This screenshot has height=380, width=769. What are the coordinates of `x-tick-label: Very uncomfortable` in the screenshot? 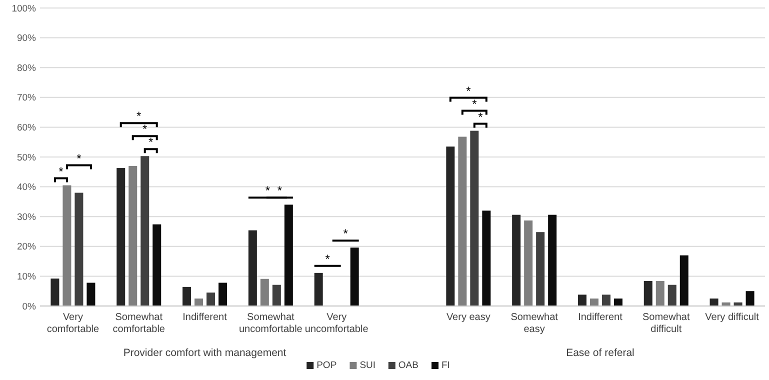 It's located at (336, 323).